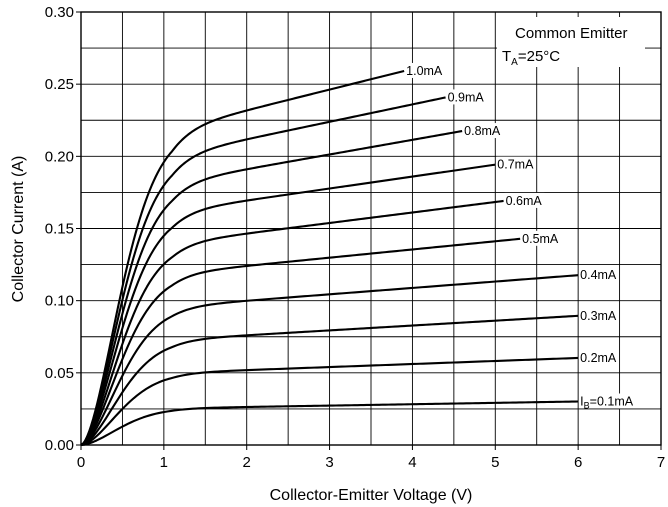 The width and height of the screenshot is (668, 507). What do you see at coordinates (578, 462) in the screenshot?
I see `x-tick-label: 6` at bounding box center [578, 462].